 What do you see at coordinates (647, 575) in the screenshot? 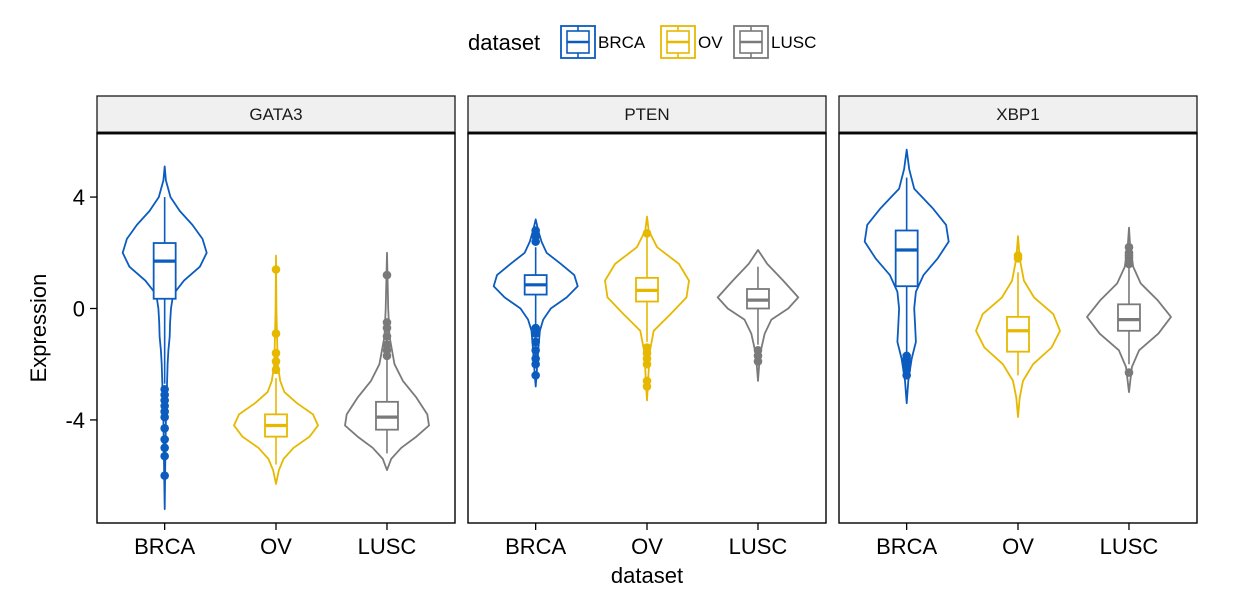
I see `x-axis-title: dataset` at bounding box center [647, 575].